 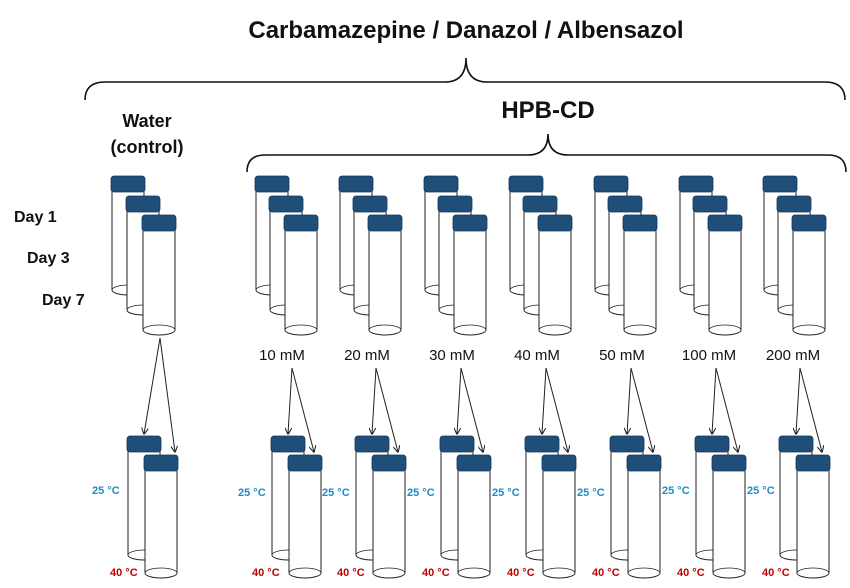 What do you see at coordinates (793, 355) in the screenshot?
I see `concentration-label-7: 200 mM` at bounding box center [793, 355].